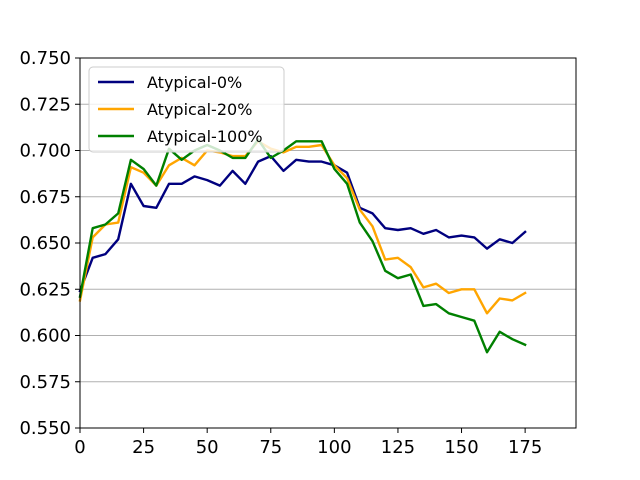  I want to click on y-tick-label: 0.575, so click(45, 382).